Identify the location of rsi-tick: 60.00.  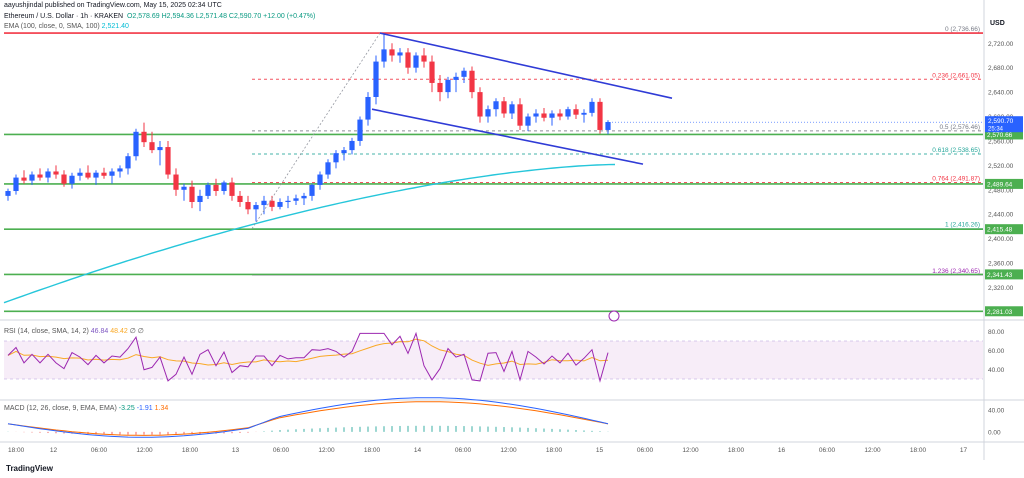
(996, 351).